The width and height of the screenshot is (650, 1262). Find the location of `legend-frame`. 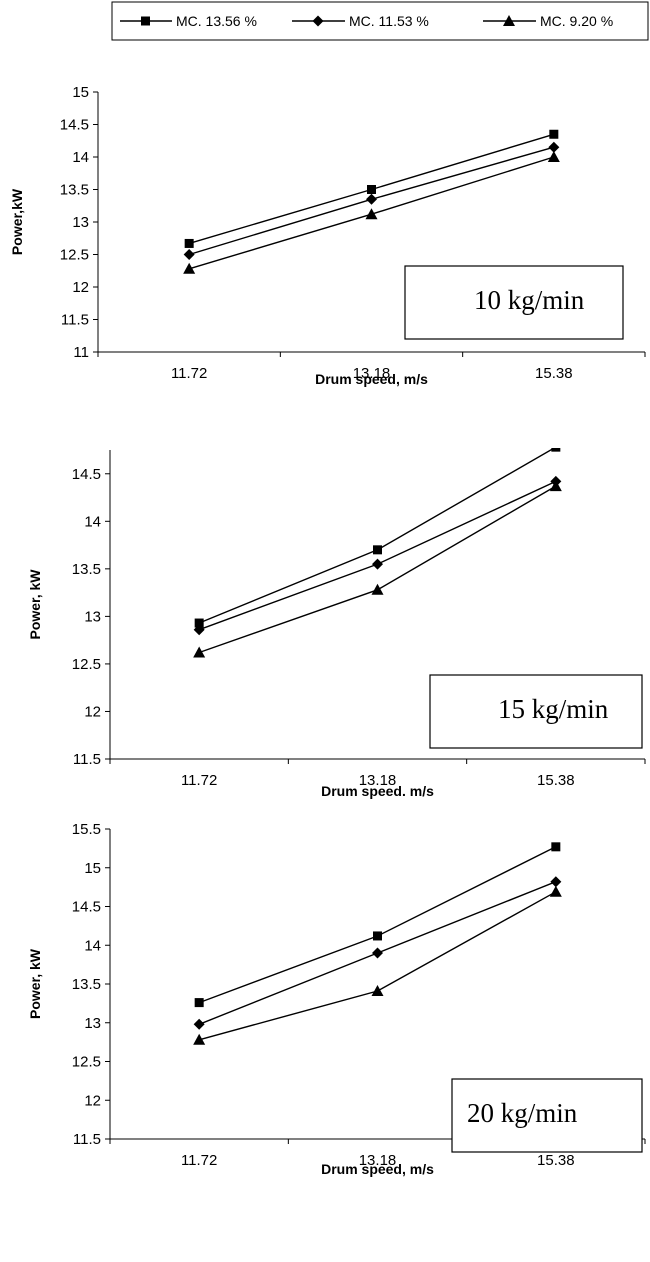

legend-frame is located at coordinates (380, 21).